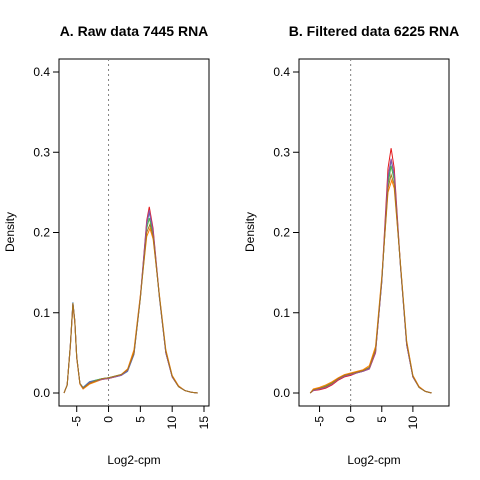 This screenshot has height=480, width=480. Describe the element at coordinates (281, 152) in the screenshot. I see `panel-b-ytick-label: 0.3` at that location.